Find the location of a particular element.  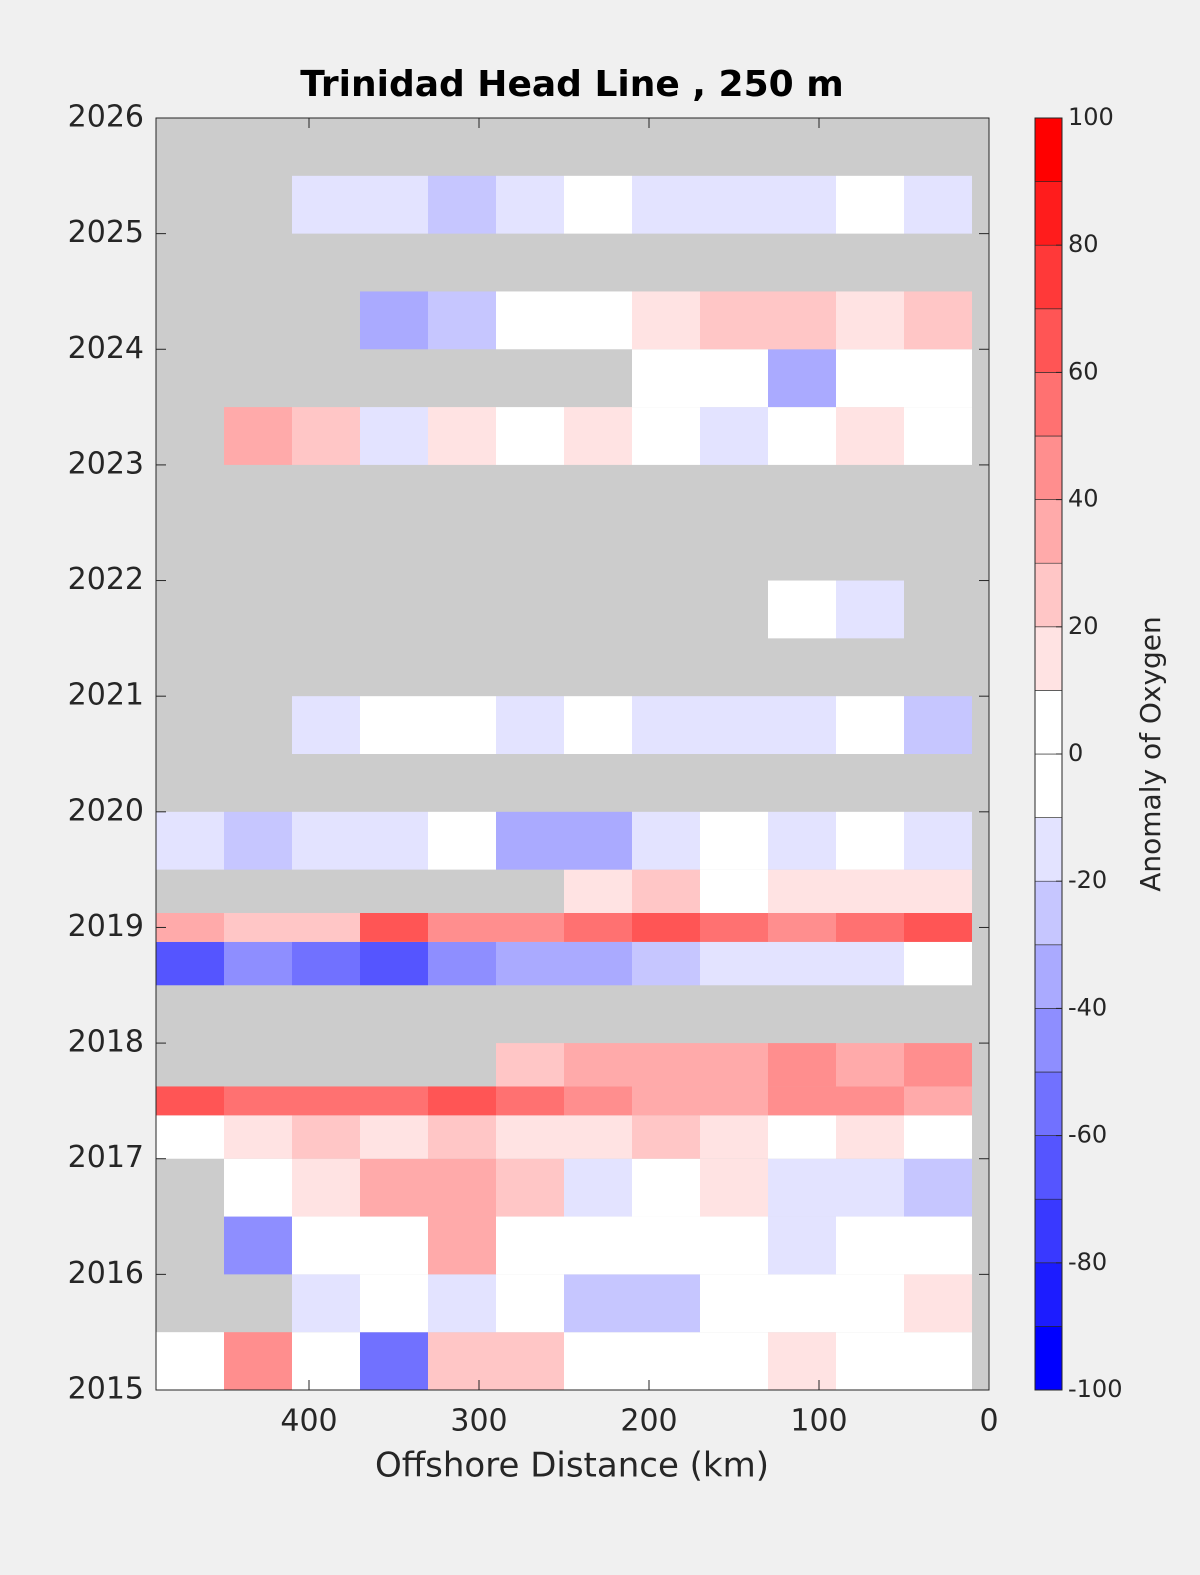

x-tick-label: 200 is located at coordinates (648, 1421).